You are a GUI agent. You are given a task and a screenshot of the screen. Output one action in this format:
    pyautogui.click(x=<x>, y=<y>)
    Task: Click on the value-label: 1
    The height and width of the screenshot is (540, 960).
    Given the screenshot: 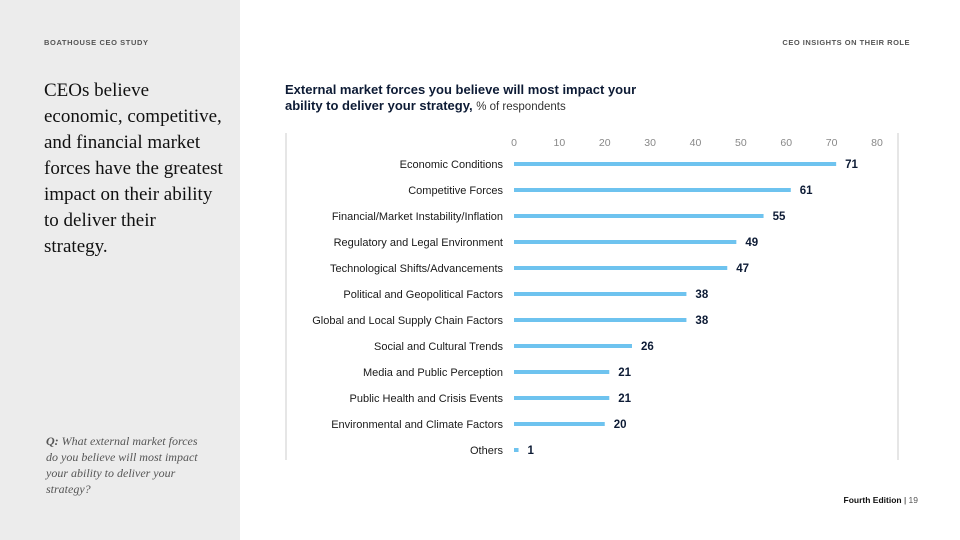 What is the action you would take?
    pyautogui.click(x=531, y=451)
    